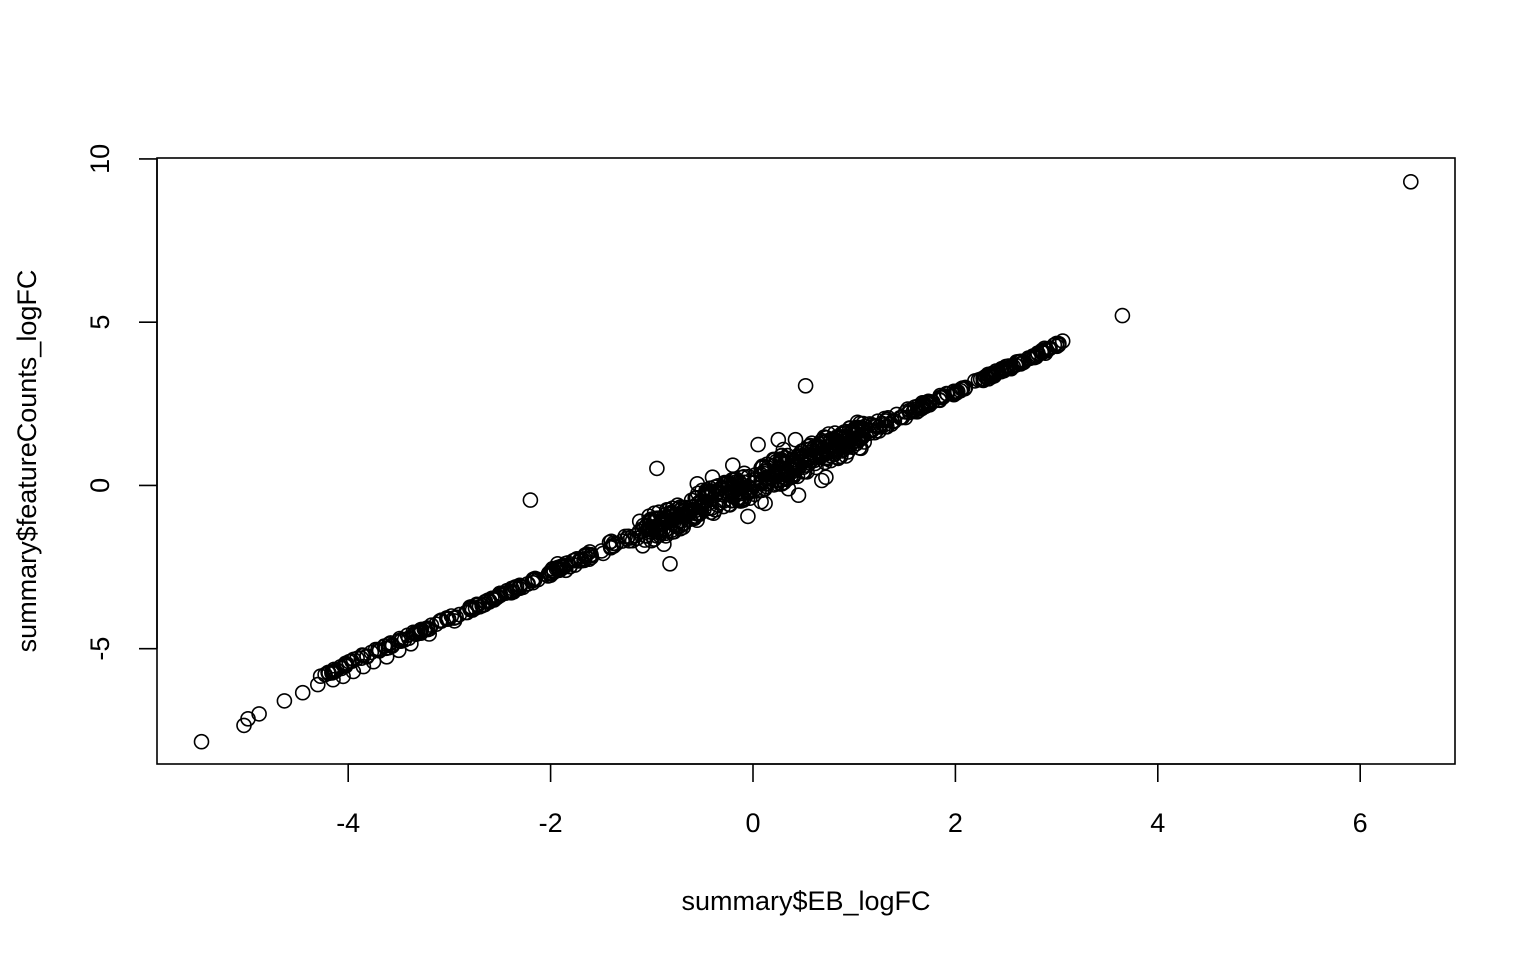 The height and width of the screenshot is (960, 1536). I want to click on y-tick-label: 10, so click(100, 159).